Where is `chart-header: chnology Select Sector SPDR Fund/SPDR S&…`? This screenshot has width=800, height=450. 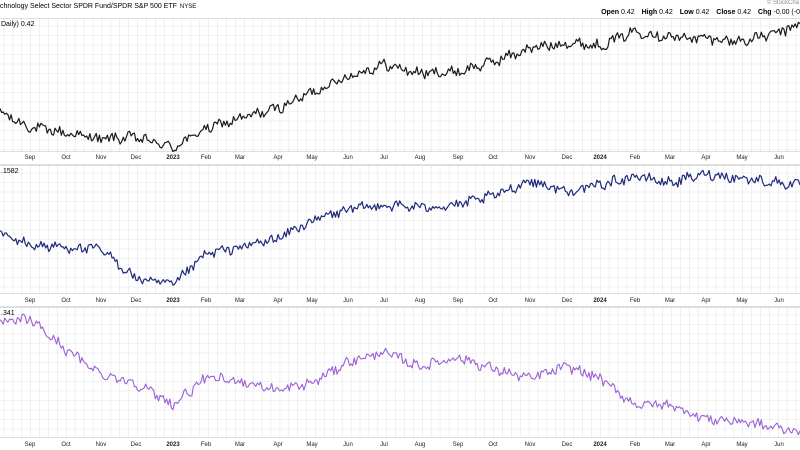 chart-header: chnology Select Sector SPDR Fund/SPDR S&… is located at coordinates (400, 9).